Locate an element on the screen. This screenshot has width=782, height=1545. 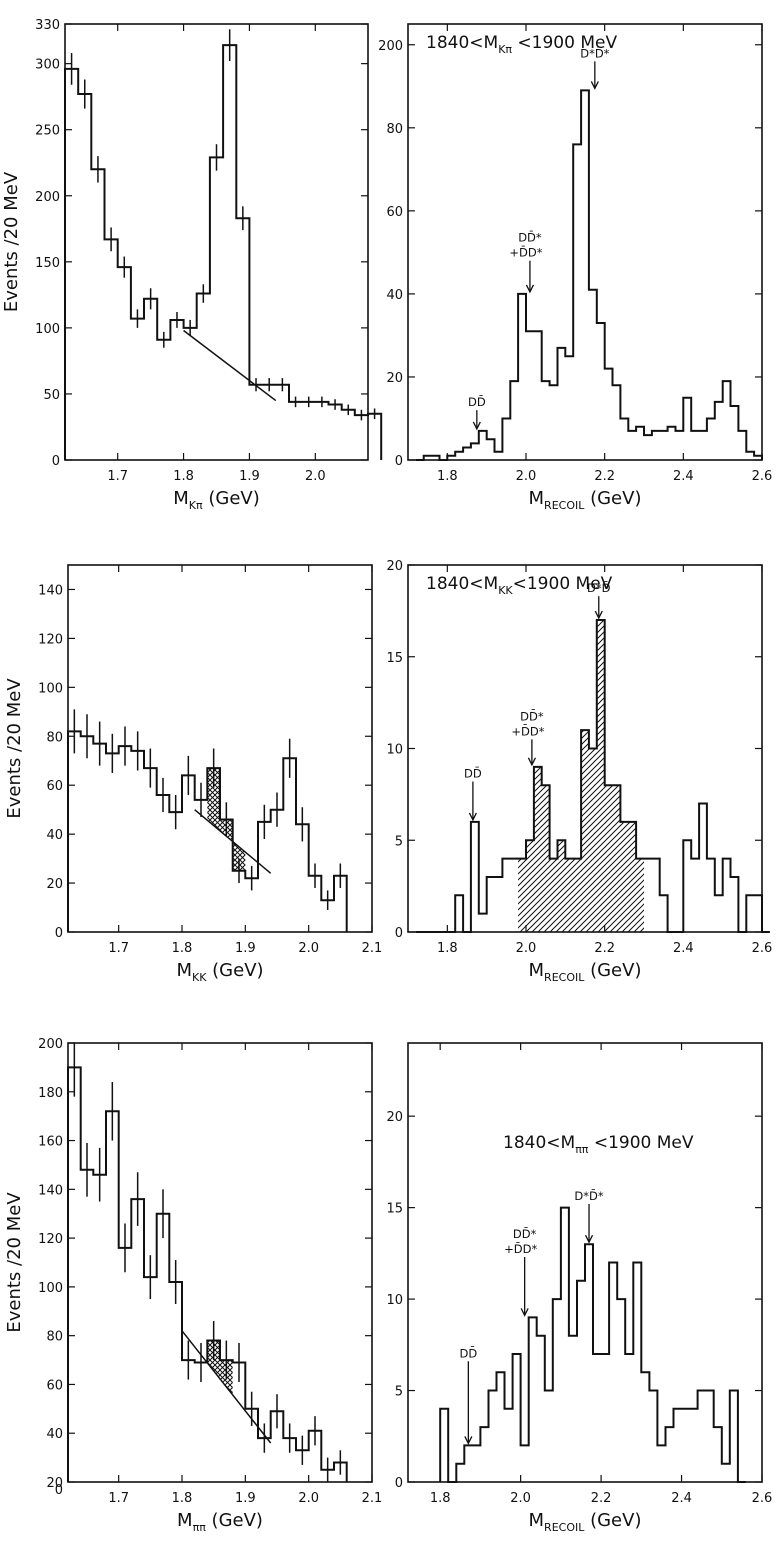
x-axis-label: MKπ (GeV) is located at coordinates (216, 500).